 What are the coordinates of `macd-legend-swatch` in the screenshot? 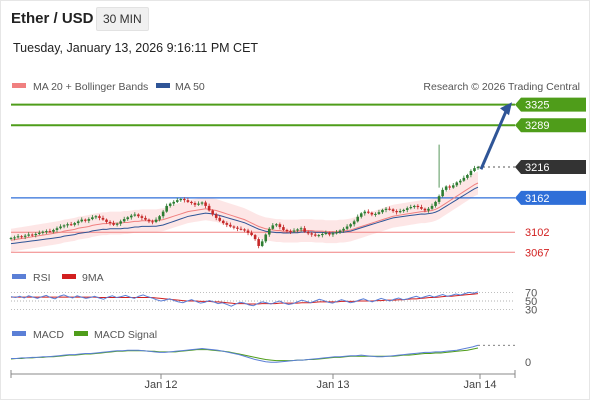 It's located at (19, 333).